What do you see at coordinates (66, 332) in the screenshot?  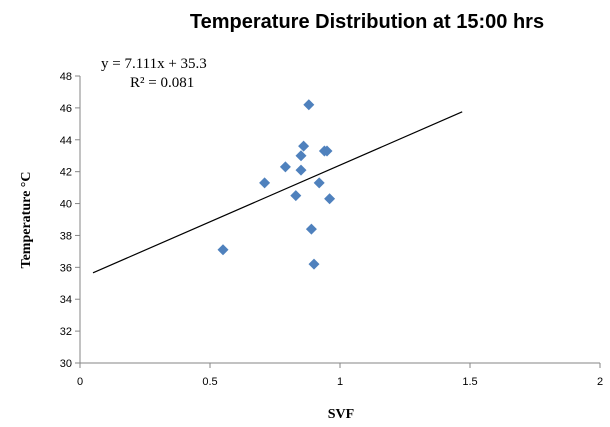 I see `y-tick-label: 32` at bounding box center [66, 332].